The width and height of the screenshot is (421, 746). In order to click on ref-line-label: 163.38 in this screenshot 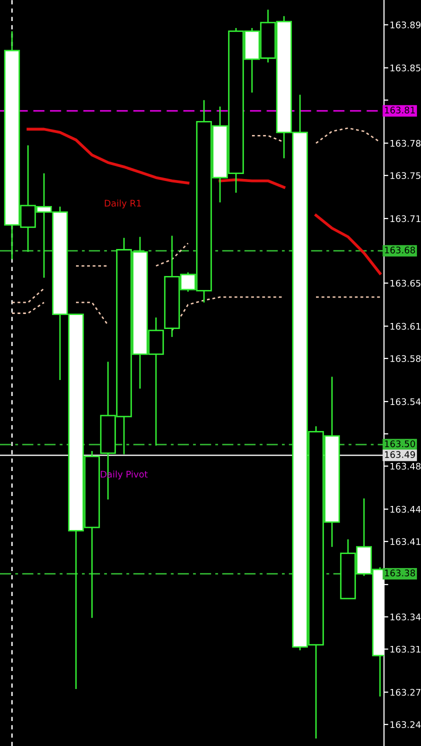, I will do `click(399, 573)`.